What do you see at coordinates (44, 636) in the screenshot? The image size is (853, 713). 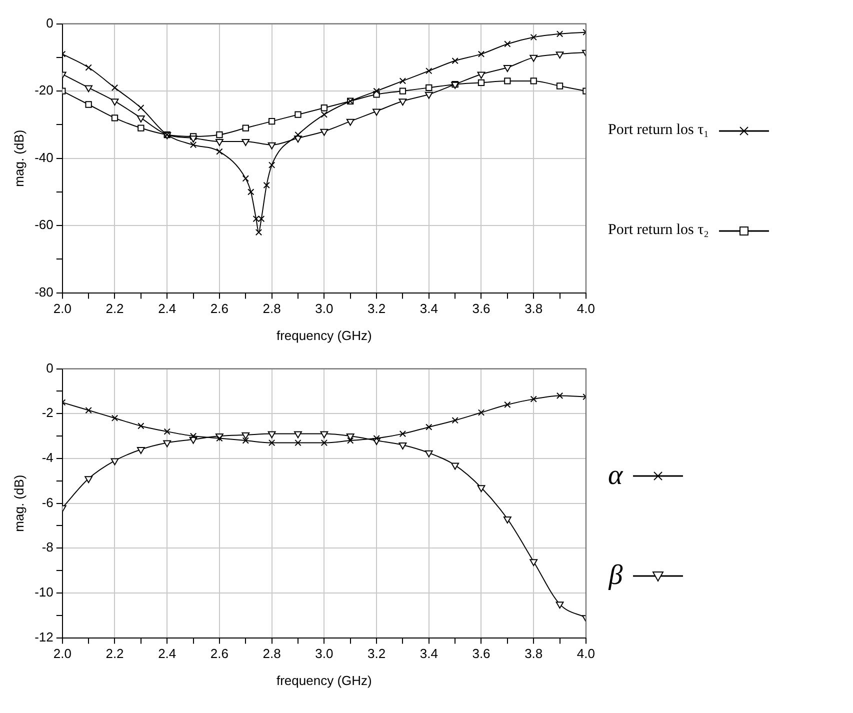 I see `y-tick-label: -12` at bounding box center [44, 636].